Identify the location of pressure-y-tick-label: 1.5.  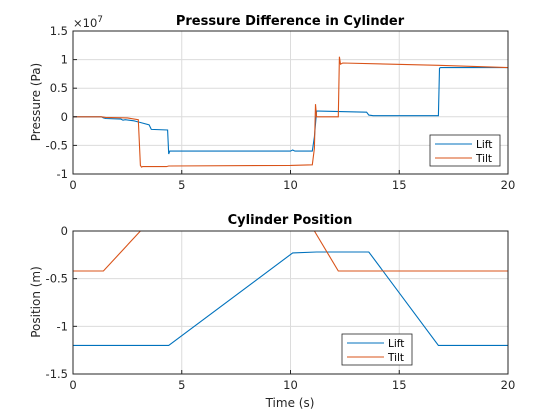
(59, 31).